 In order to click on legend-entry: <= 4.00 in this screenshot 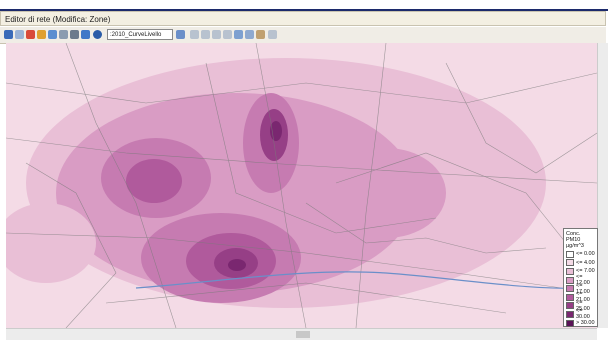, I will do `click(580, 263)`.